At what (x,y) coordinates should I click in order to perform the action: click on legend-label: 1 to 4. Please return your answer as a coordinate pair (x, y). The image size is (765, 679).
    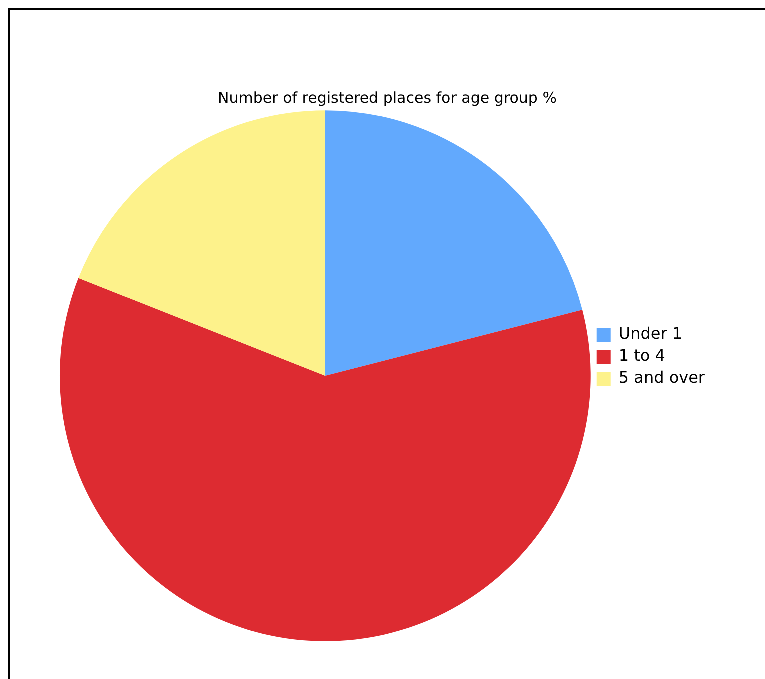
    Looking at the image, I should click on (642, 356).